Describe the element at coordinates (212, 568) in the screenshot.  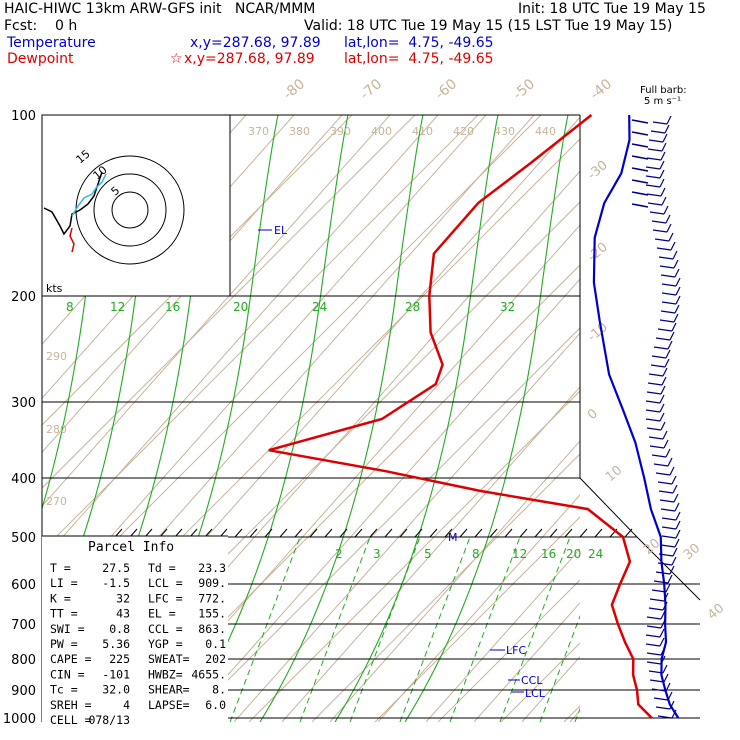
I see `parcel-value: 23.3` at that location.